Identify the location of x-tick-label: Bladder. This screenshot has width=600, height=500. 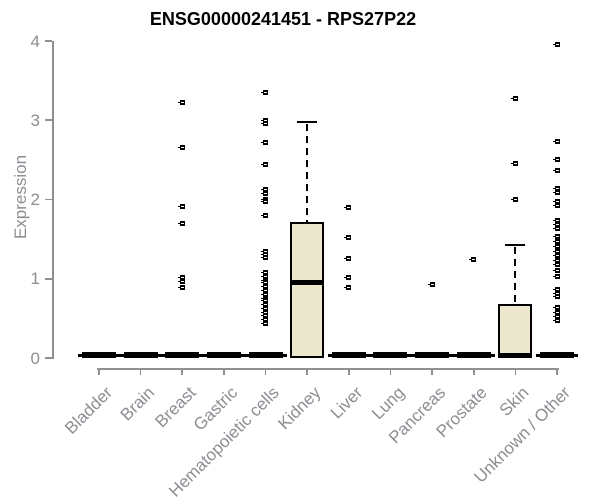
(89, 410).